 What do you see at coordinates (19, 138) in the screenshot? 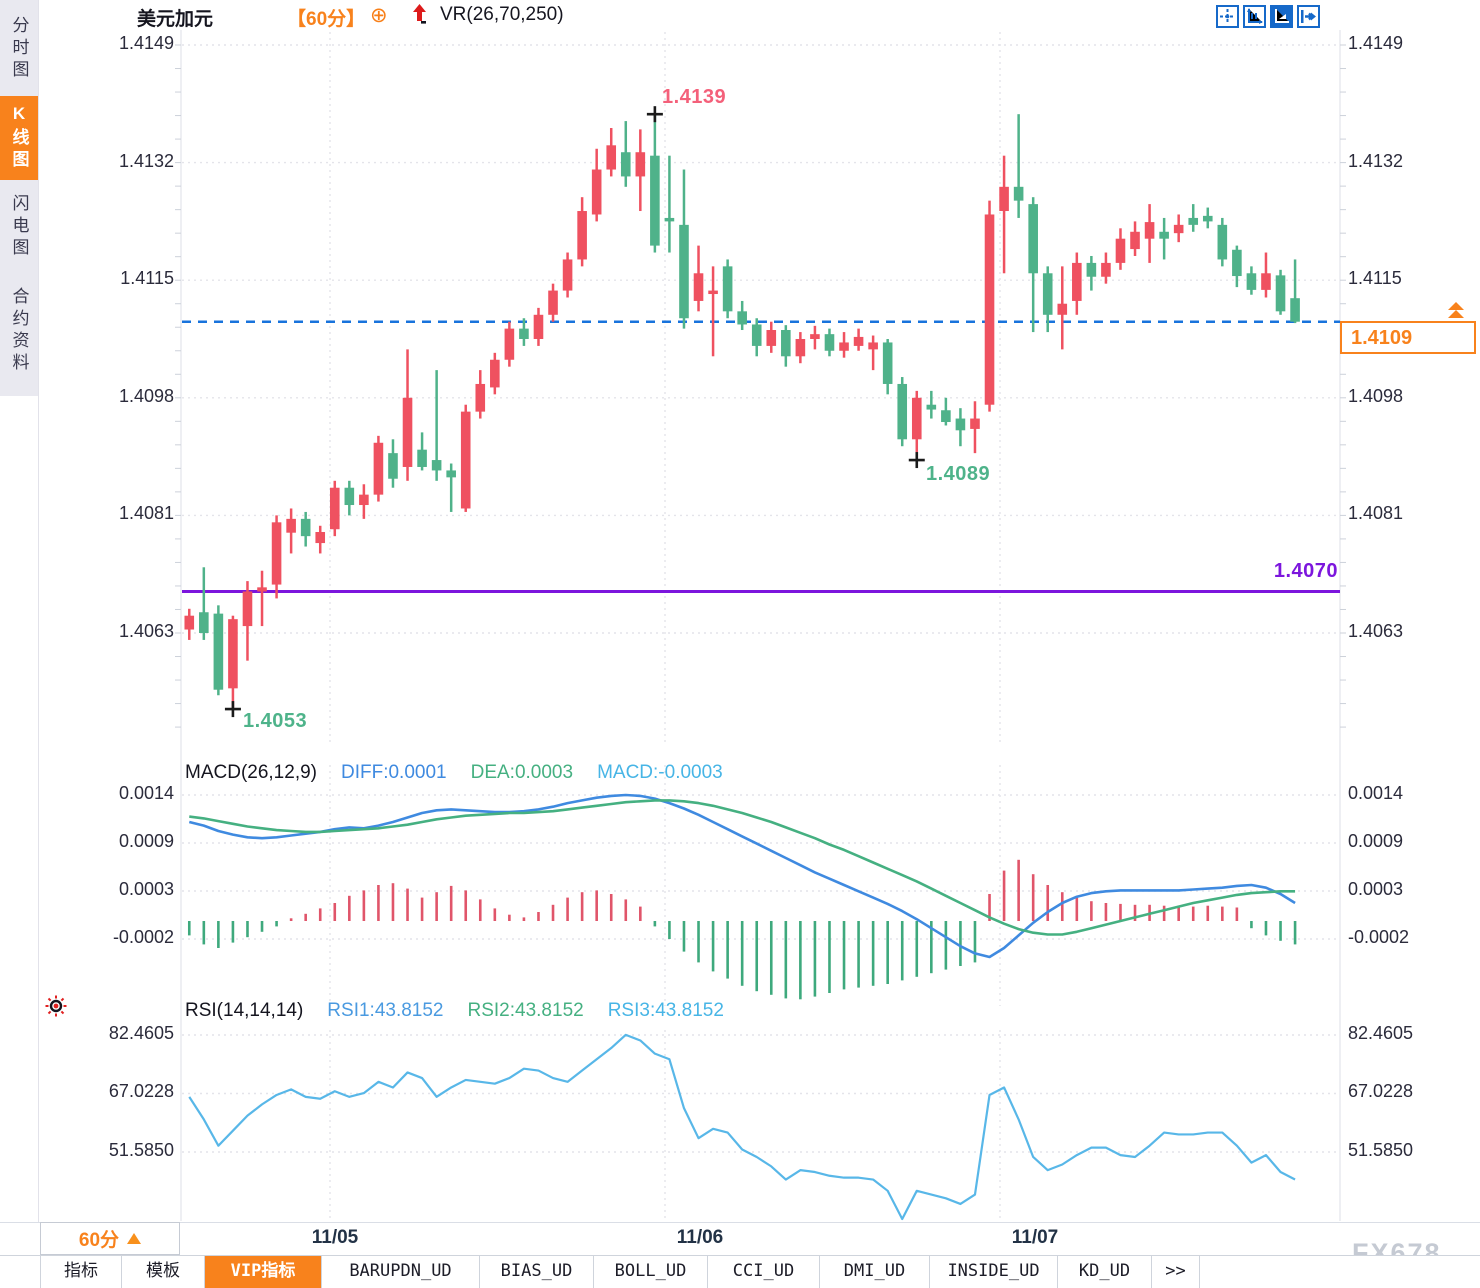
I see `sidebar-tab-candlestick-chart: K线图` at bounding box center [19, 138].